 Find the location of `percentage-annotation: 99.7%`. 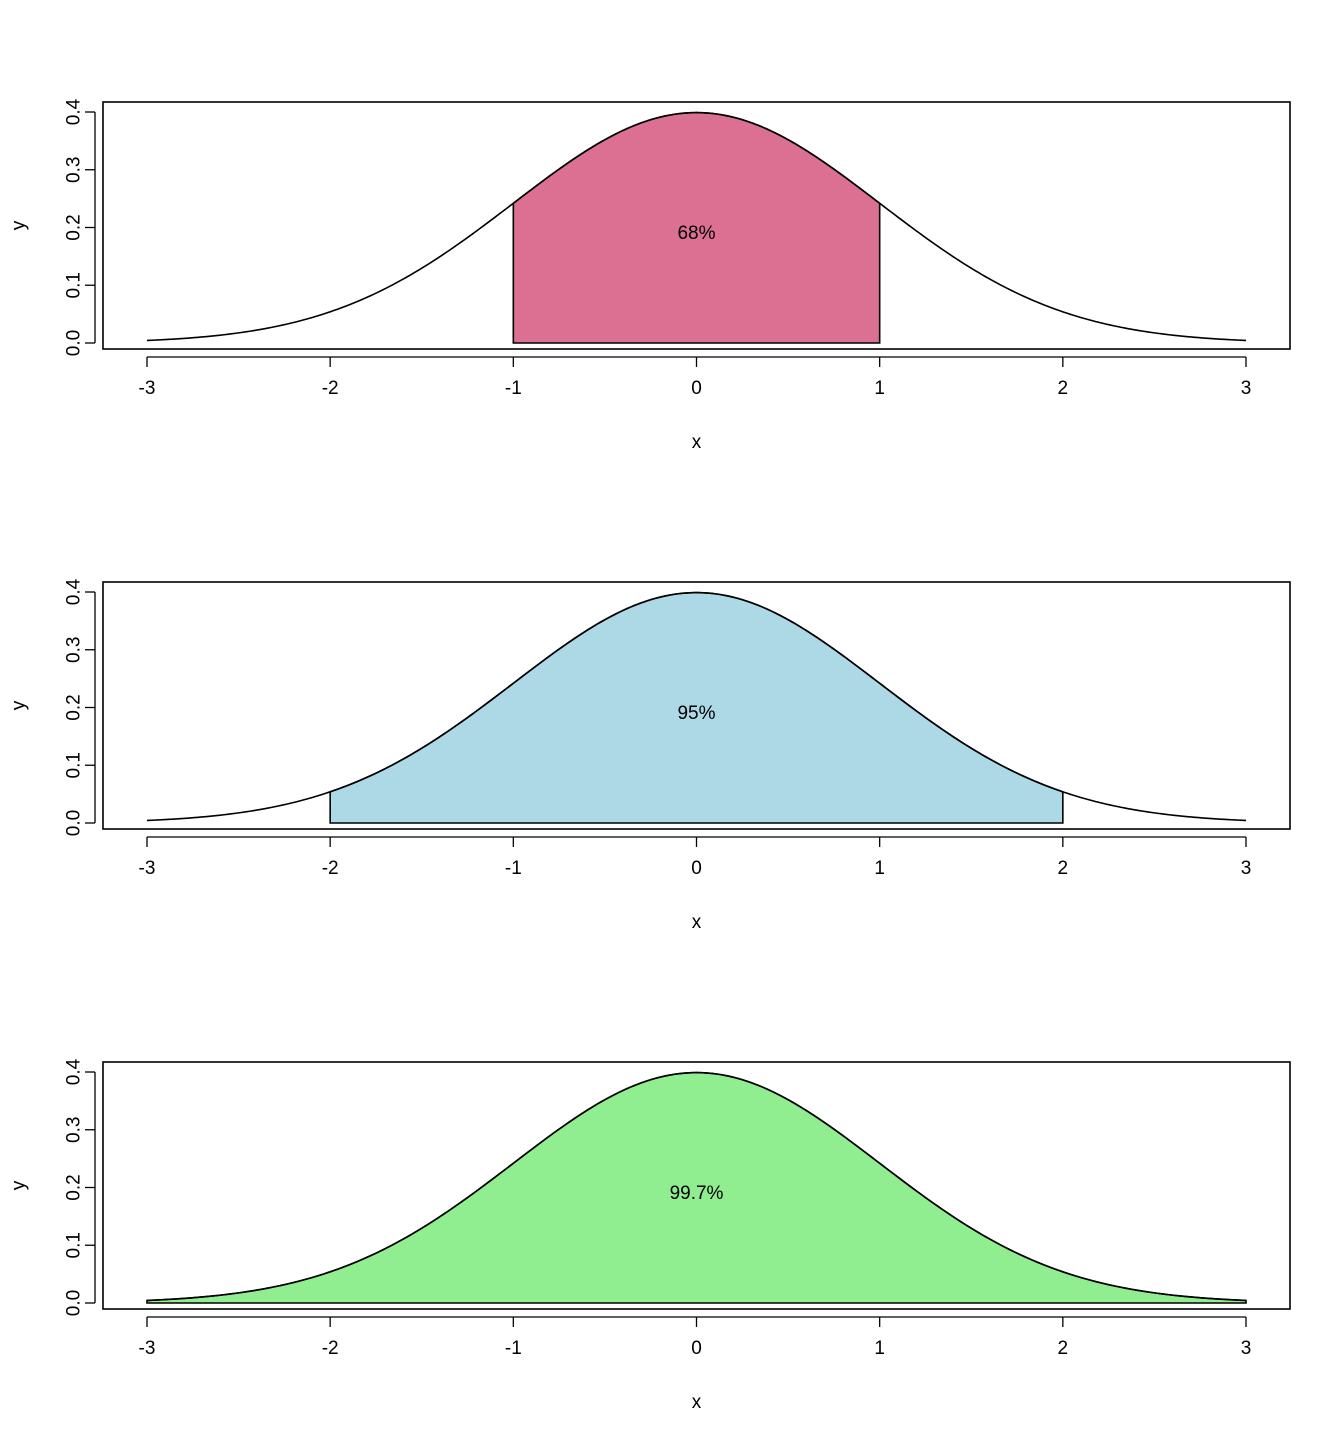

percentage-annotation: 99.7% is located at coordinates (697, 1193).